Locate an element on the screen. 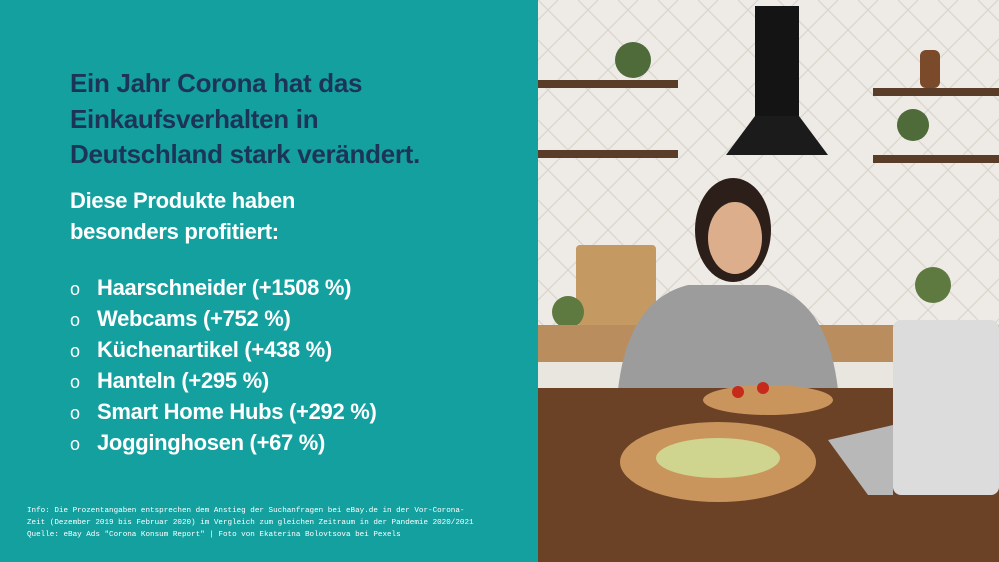 This screenshot has height=562, width=999. list-item: Haarschneider (+1508 %) is located at coordinates (223, 288).